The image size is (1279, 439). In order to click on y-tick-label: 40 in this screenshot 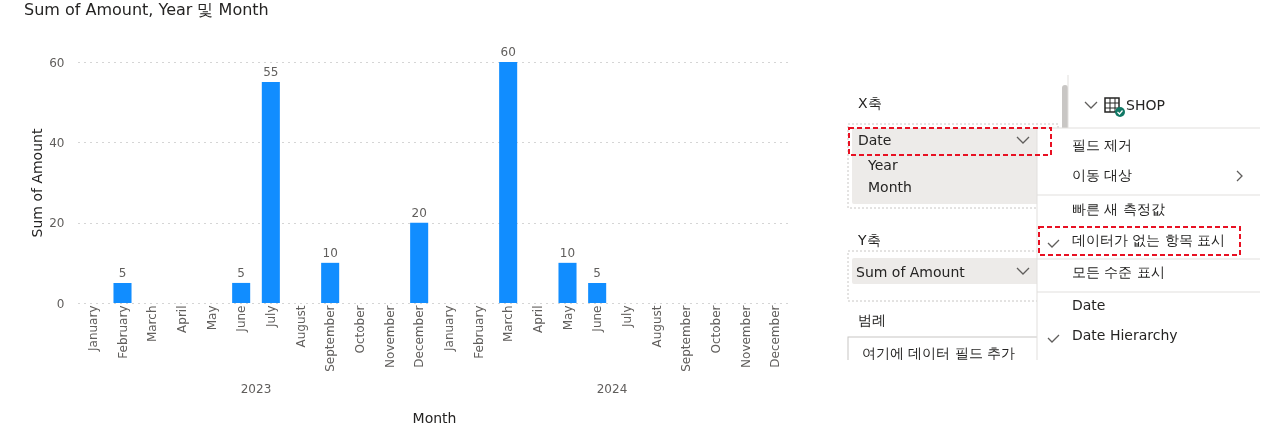, I will do `click(57, 142)`.